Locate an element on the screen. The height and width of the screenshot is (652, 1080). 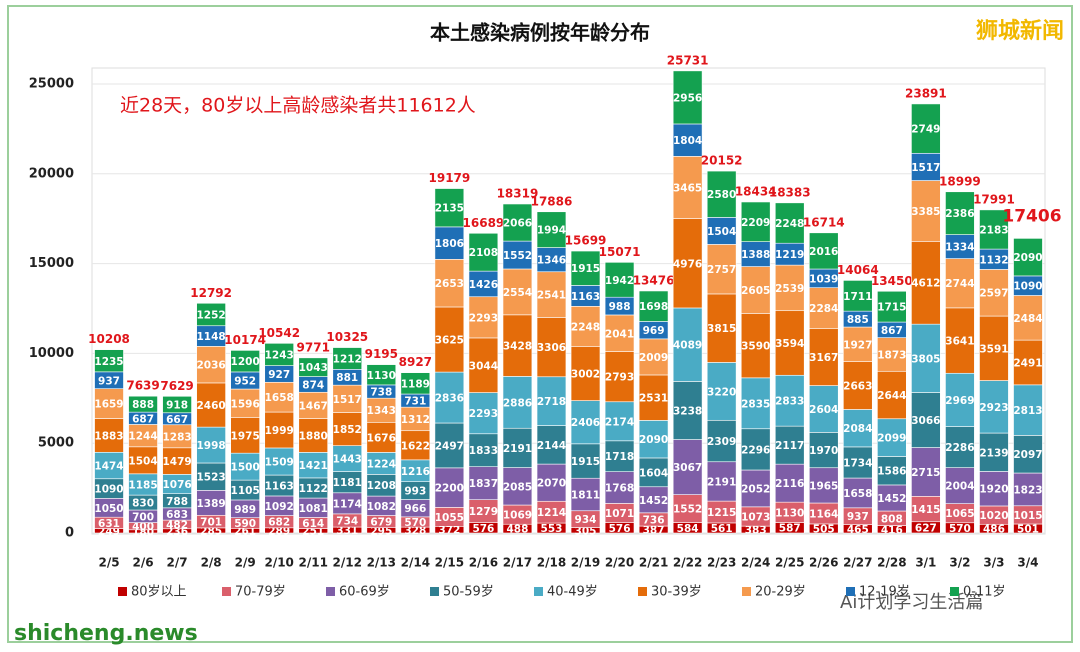
segment-label: 1214 is located at coordinates (551, 513).